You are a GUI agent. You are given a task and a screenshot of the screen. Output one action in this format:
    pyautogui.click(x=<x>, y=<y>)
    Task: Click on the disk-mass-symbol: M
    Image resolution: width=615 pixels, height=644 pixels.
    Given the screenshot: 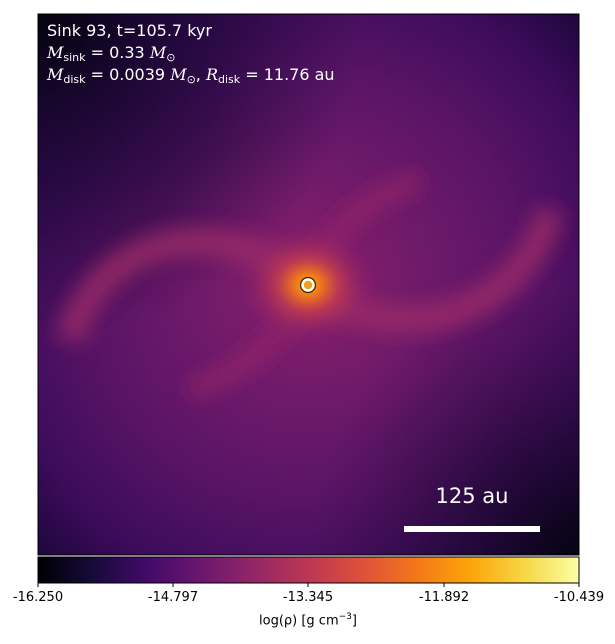 What is the action you would take?
    pyautogui.click(x=55, y=74)
    